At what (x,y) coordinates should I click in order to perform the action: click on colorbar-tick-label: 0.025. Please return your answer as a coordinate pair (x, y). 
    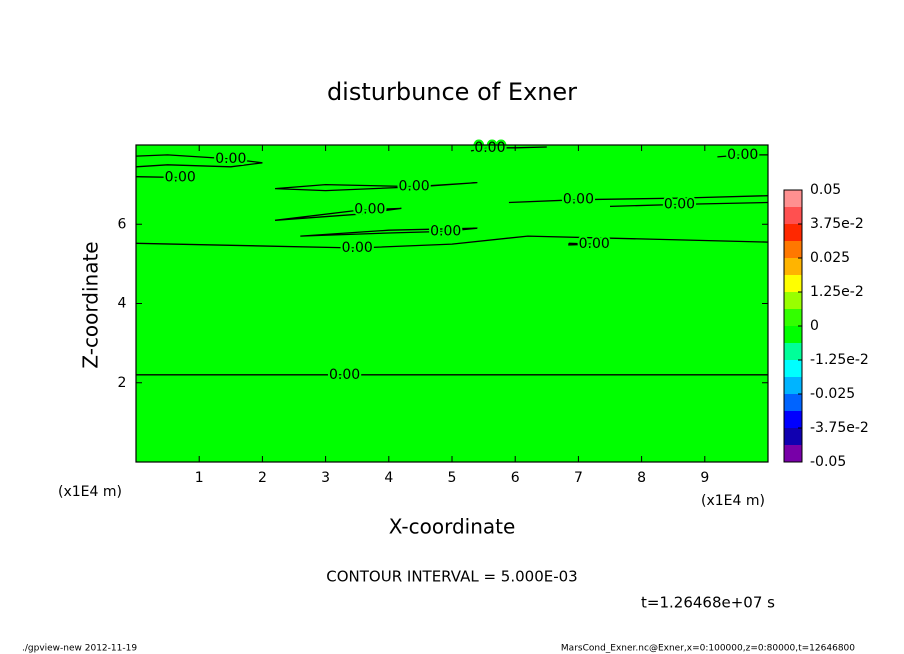
    Looking at the image, I should click on (830, 258).